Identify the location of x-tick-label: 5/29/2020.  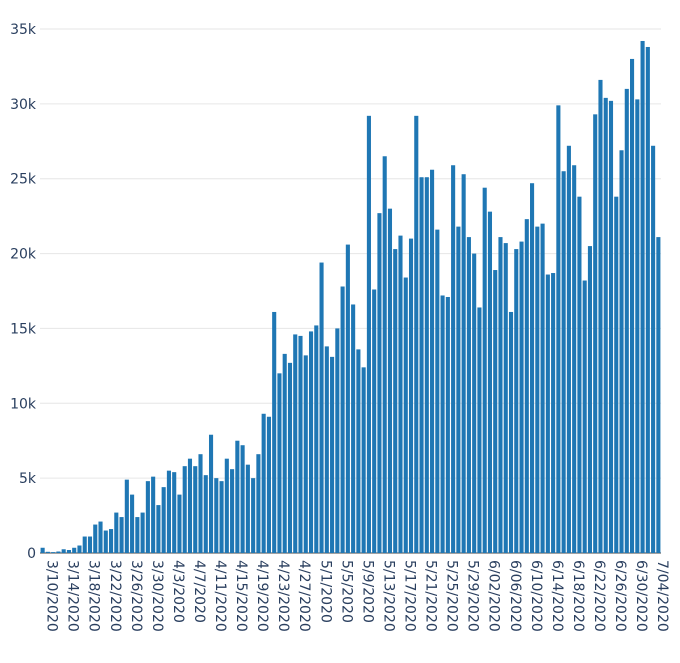
(473, 596).